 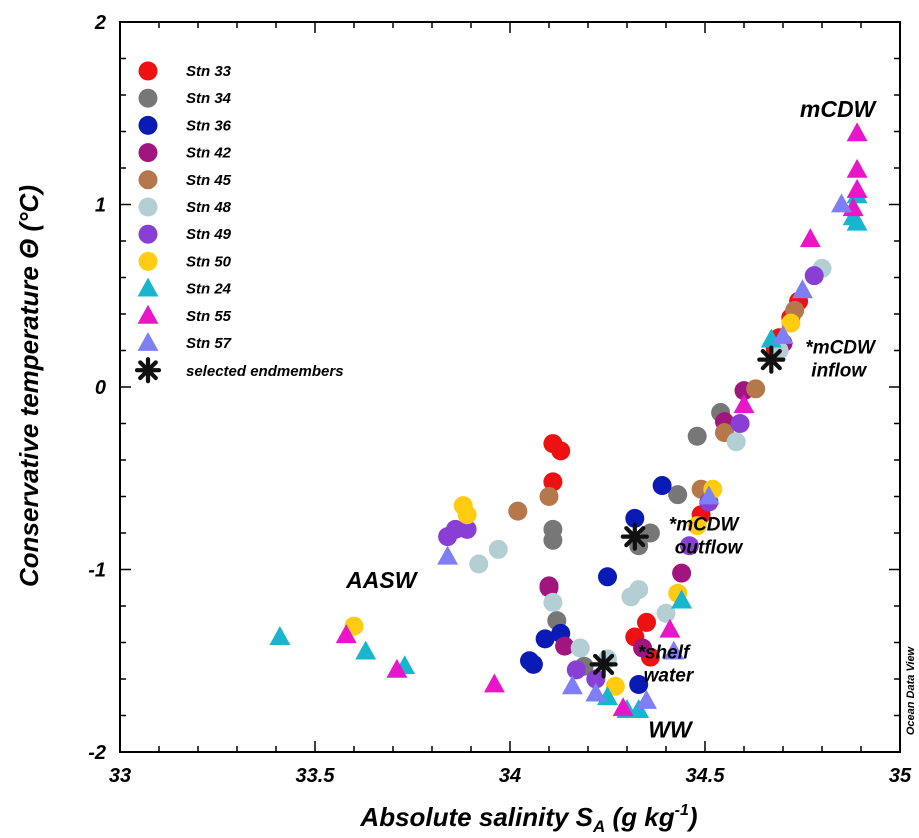 What do you see at coordinates (528, 819) in the screenshot?
I see `x-axis-title: Absolute salinity SA (g kg-1)` at bounding box center [528, 819].